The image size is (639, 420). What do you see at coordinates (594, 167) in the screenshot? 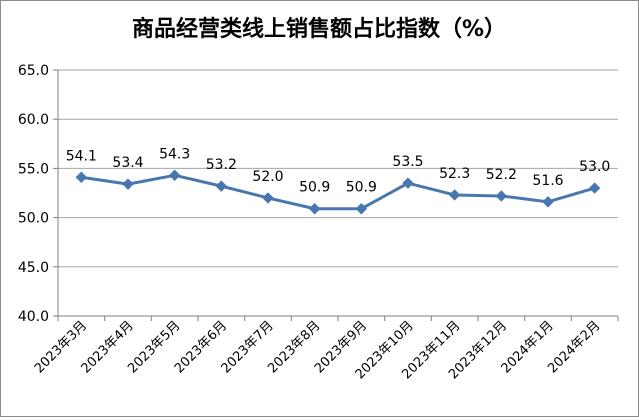
I see `data-label: 53.0` at bounding box center [594, 167].